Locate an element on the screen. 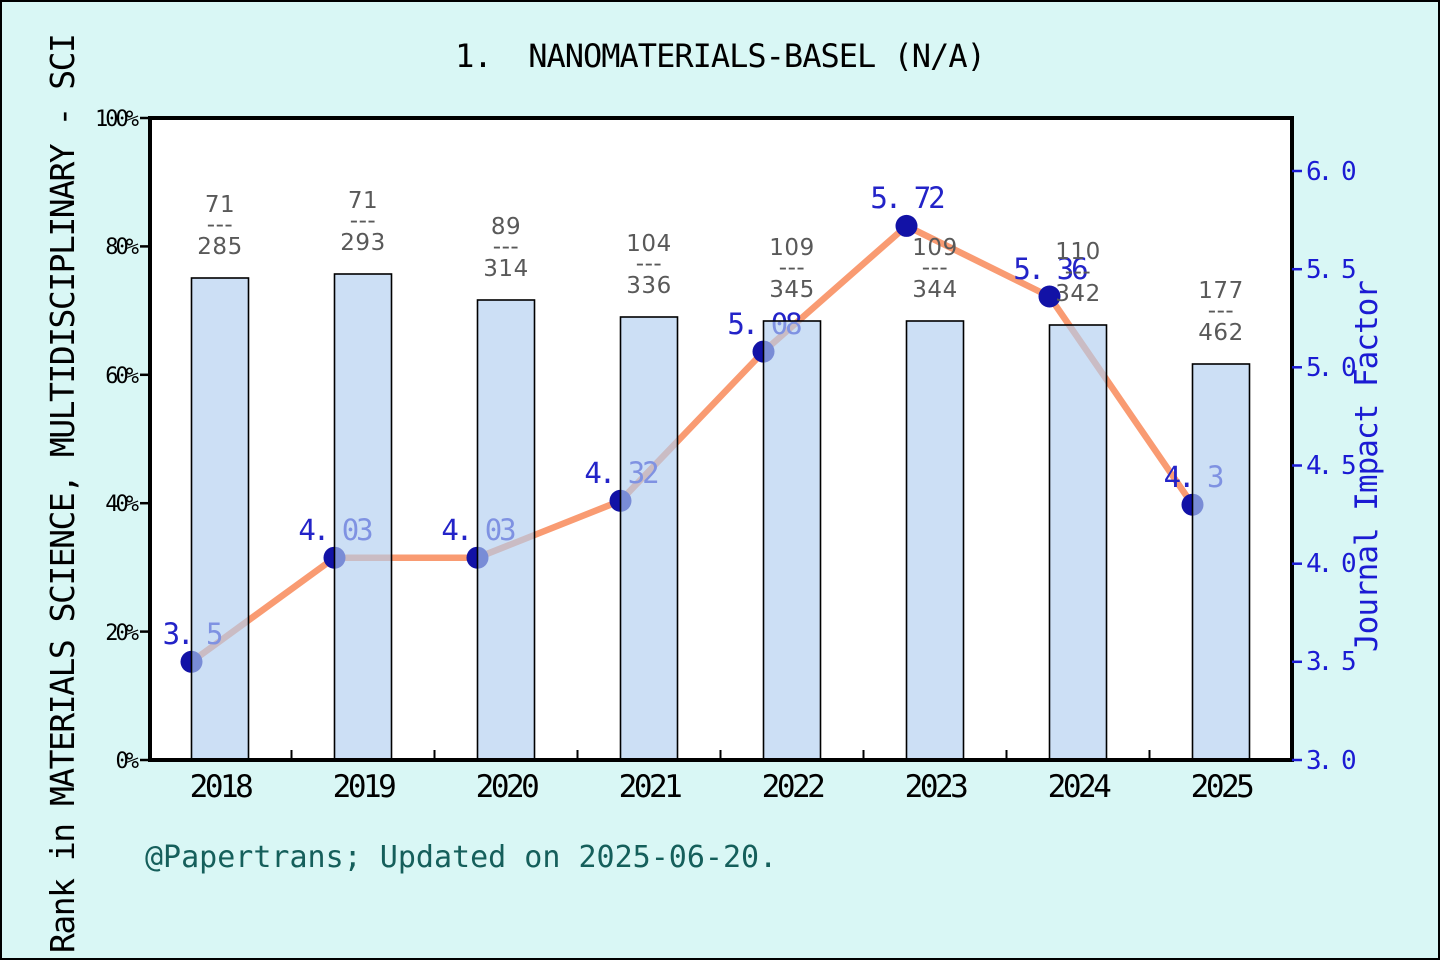 The image size is (1440, 960). year-label-2024: 2024 is located at coordinates (1079, 787).